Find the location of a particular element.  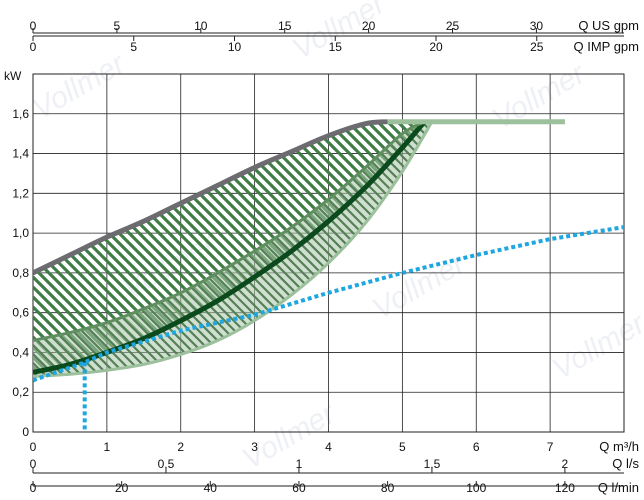

x-tick-label: 6 is located at coordinates (476, 447).